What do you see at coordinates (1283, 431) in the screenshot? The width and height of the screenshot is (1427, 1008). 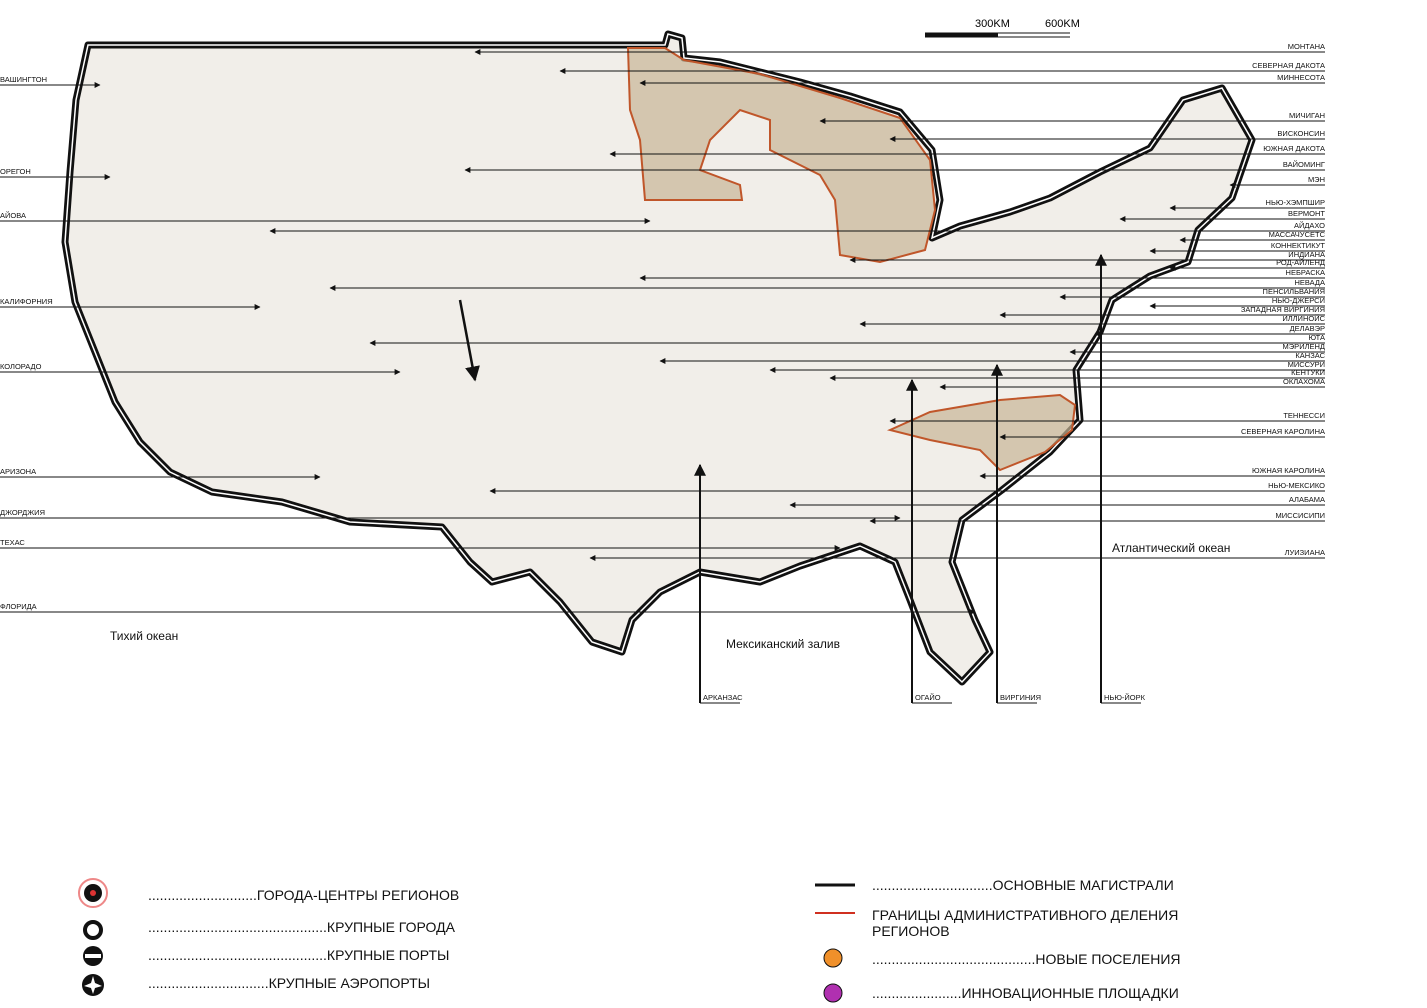 I see `state-label: СЕВЕРНАЯ КАРОЛИНА` at bounding box center [1283, 431].